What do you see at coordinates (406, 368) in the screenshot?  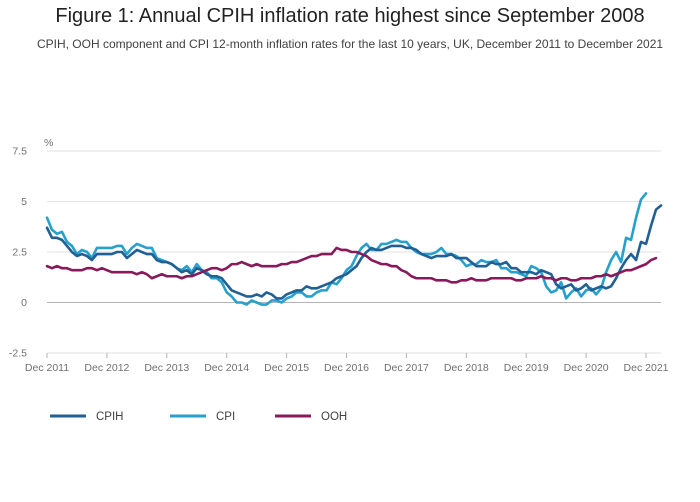 I see `x-tick-label: Dec 2017` at bounding box center [406, 368].